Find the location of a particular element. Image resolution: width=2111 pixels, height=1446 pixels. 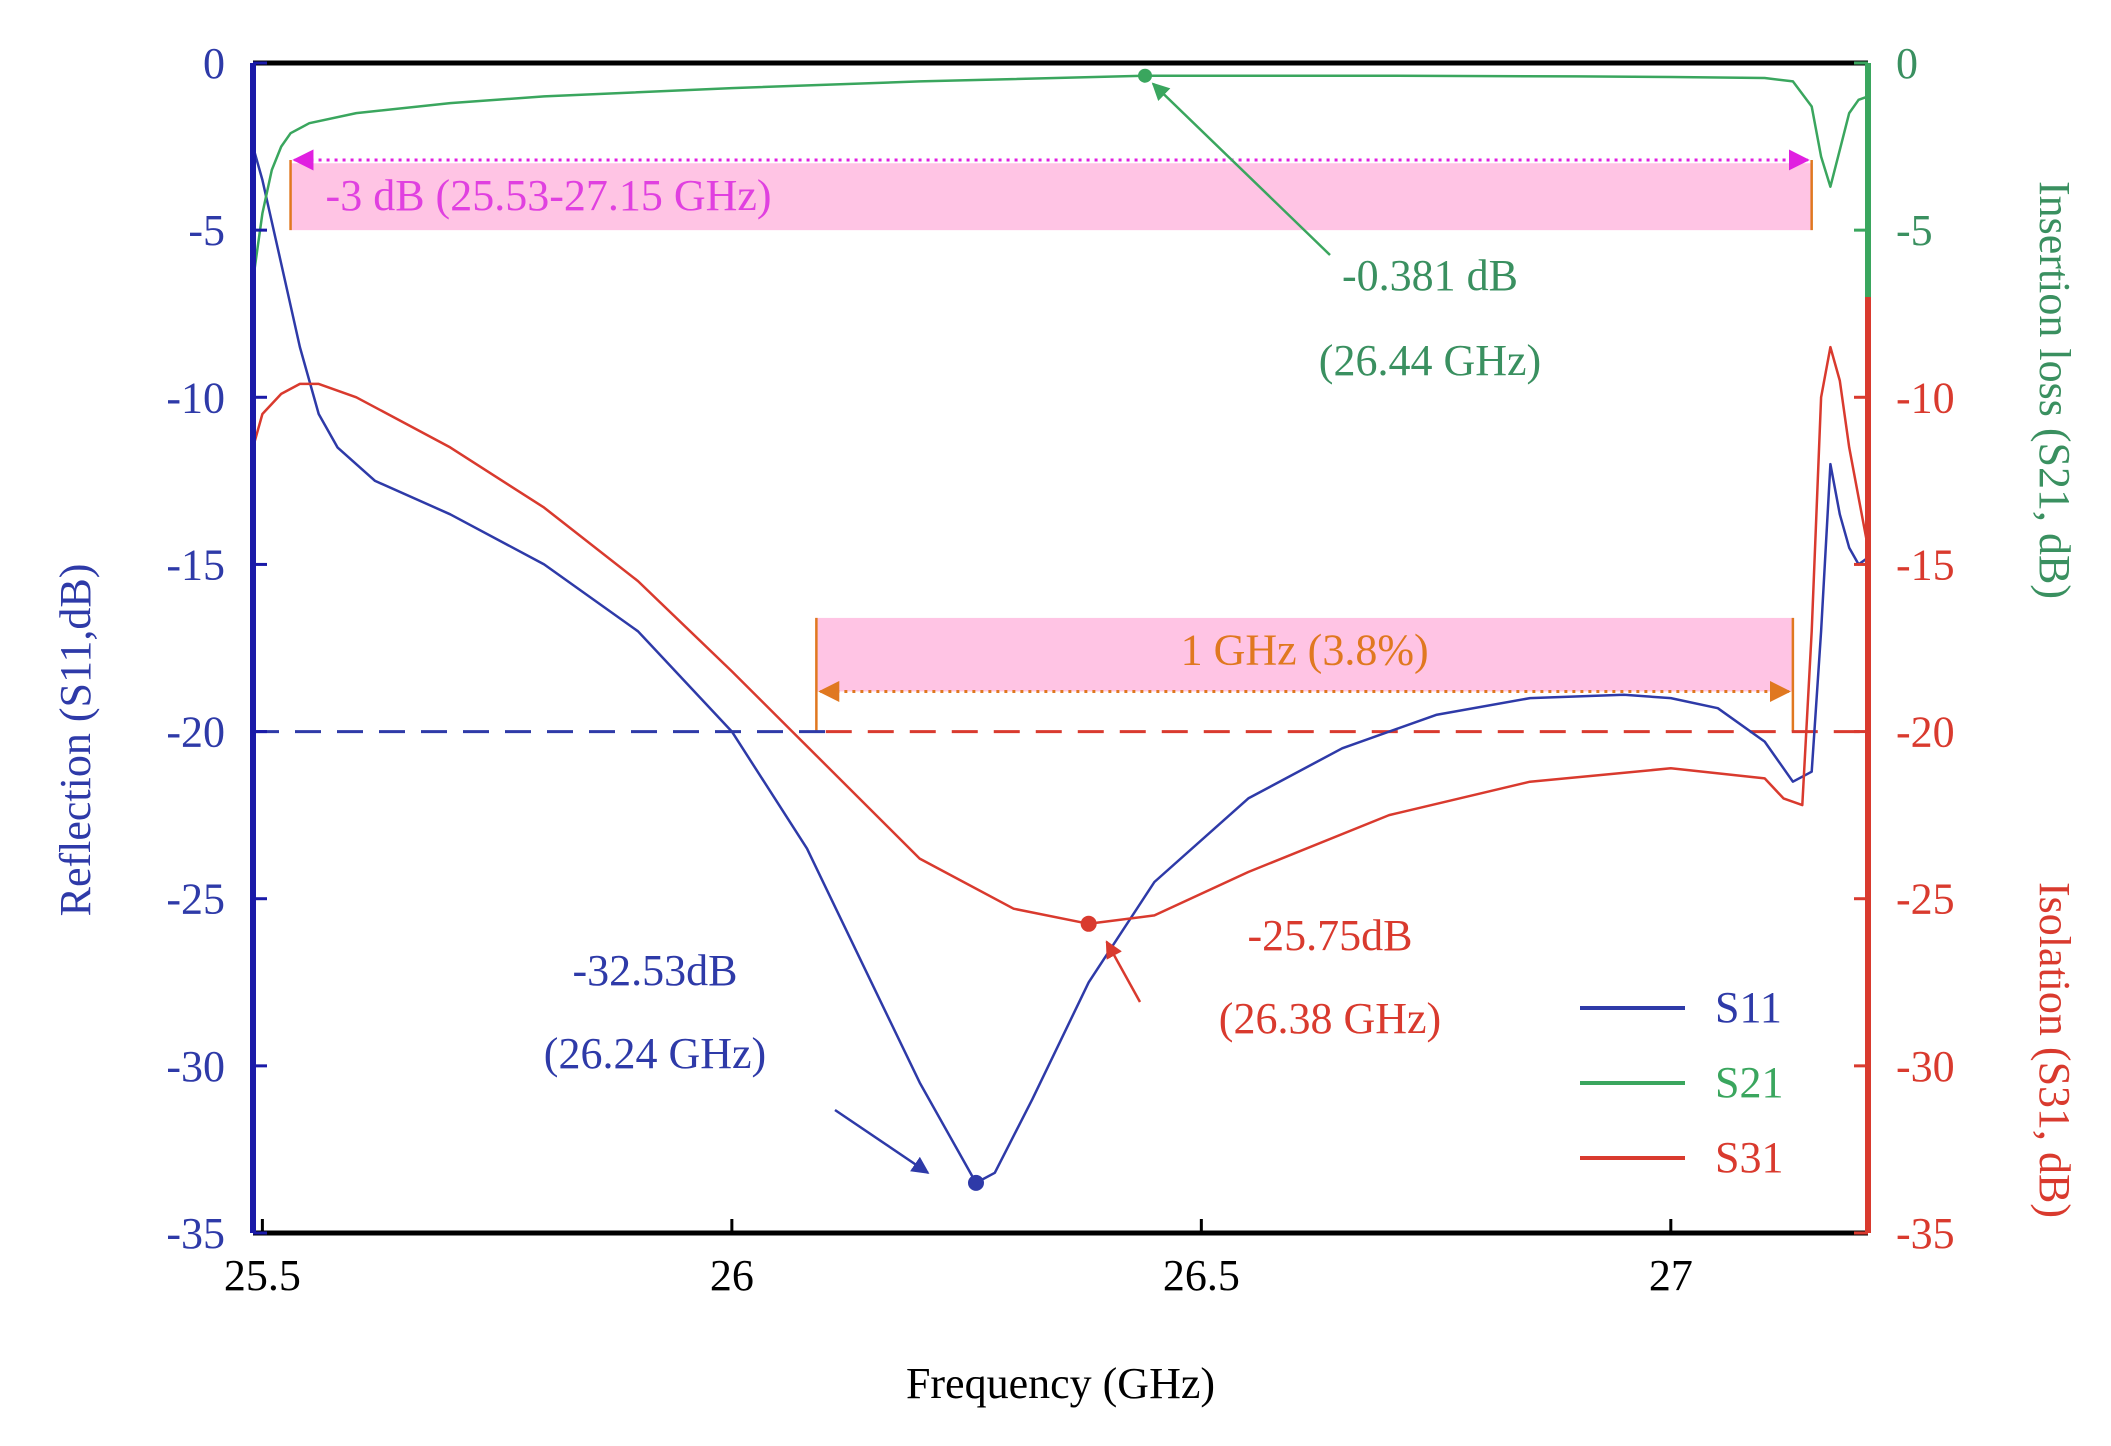

left-tick-label: 0 is located at coordinates (214, 63).